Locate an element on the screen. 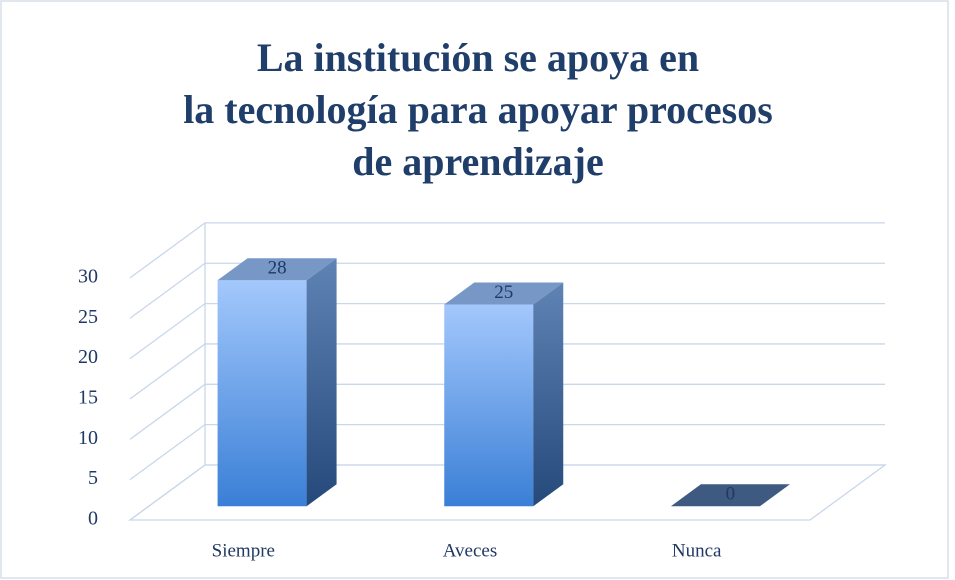 This screenshot has width=955, height=580. data-label: 28 is located at coordinates (277, 268).